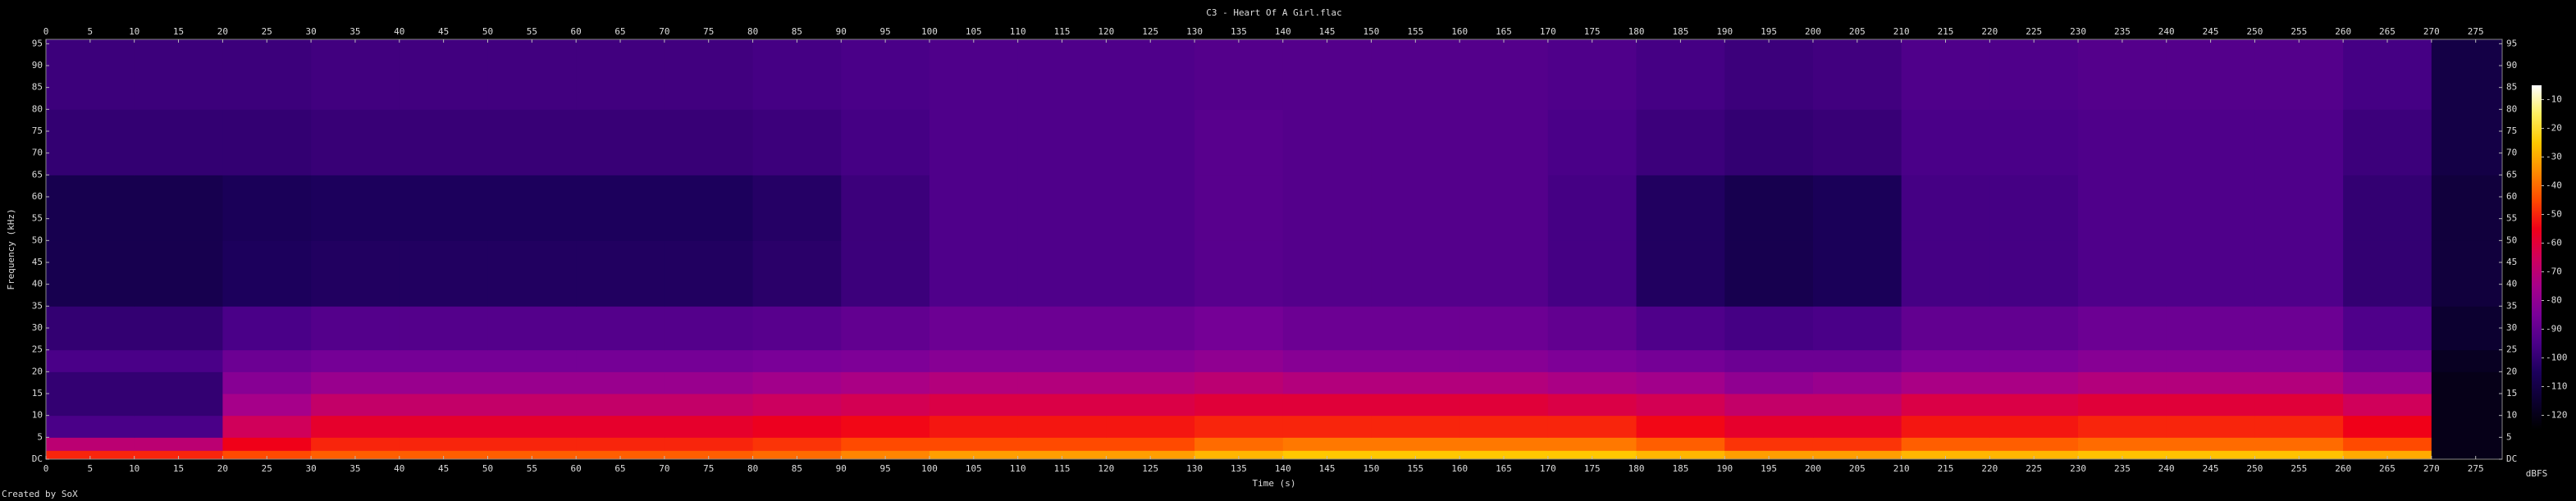 The image size is (2576, 501). What do you see at coordinates (1593, 31) in the screenshot?
I see `x-tick-label: 175` at bounding box center [1593, 31].